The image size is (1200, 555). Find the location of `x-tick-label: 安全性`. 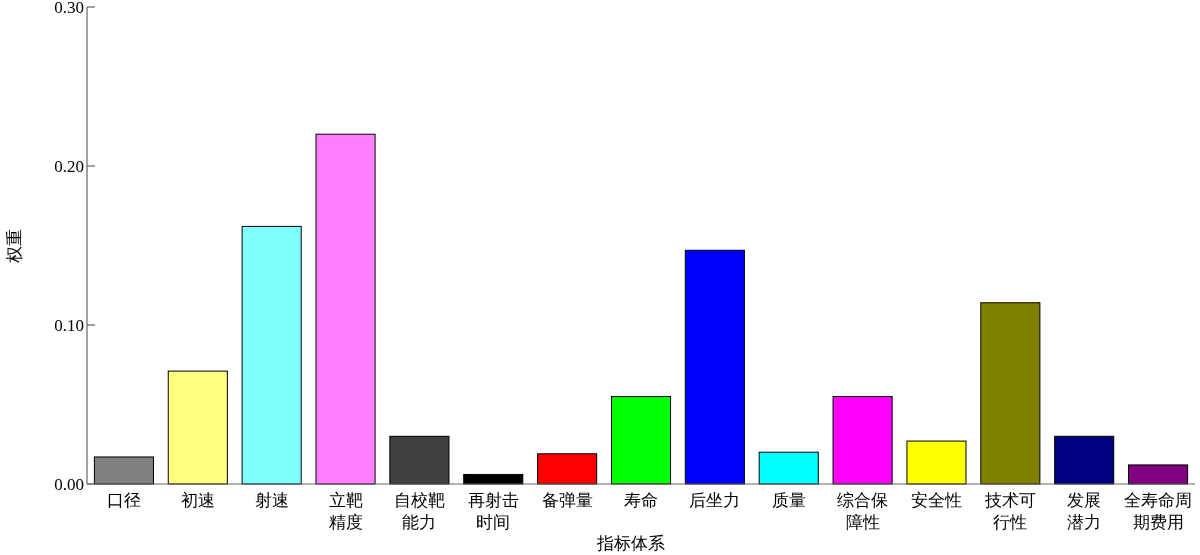

x-tick-label: 安全性 is located at coordinates (936, 500).